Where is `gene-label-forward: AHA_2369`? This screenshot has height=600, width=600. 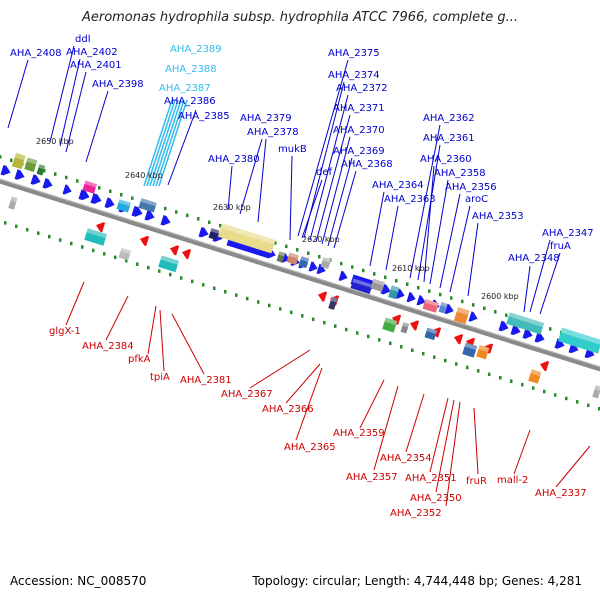 gene-label-forward: AHA_2369 is located at coordinates (359, 151).